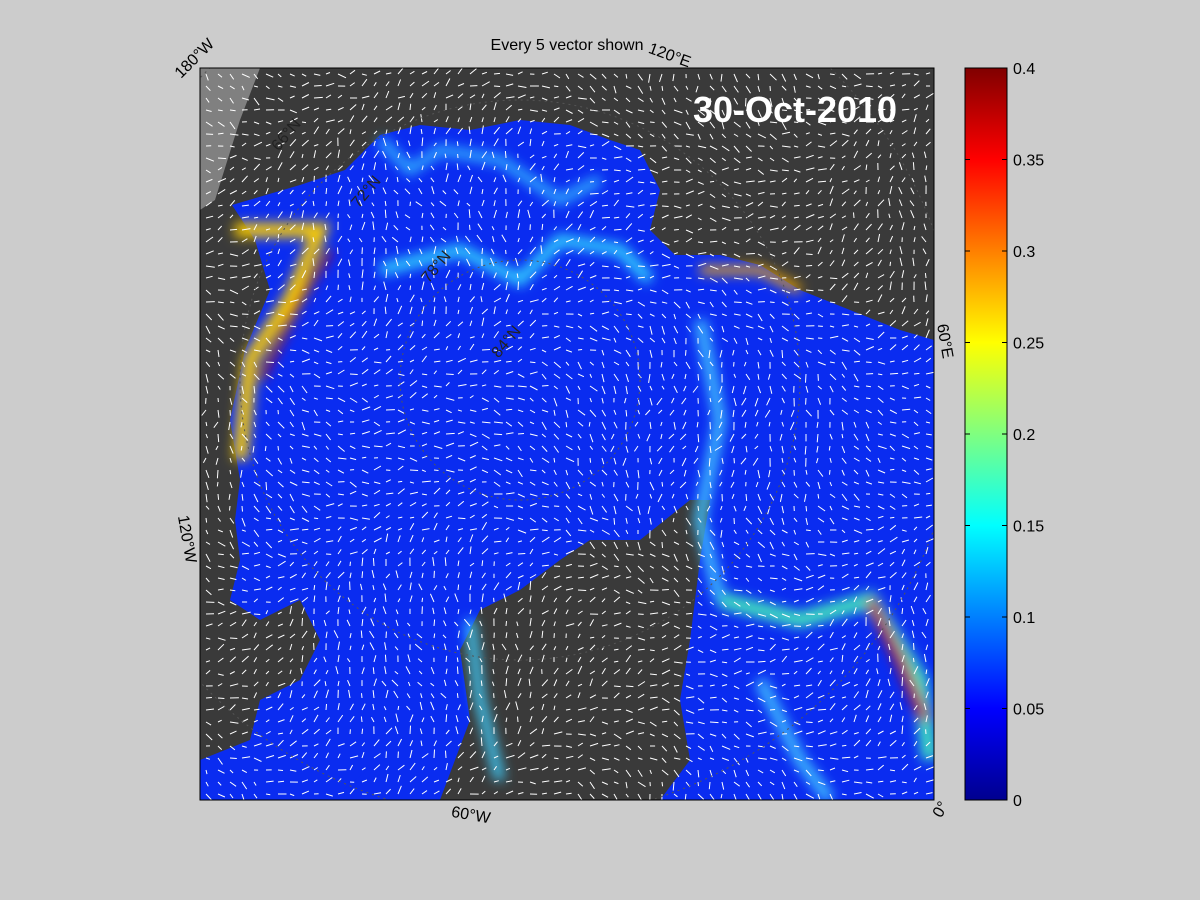 The width and height of the screenshot is (1200, 900). What do you see at coordinates (1028, 344) in the screenshot?
I see `colorbar-tick-label: 0.25` at bounding box center [1028, 344].